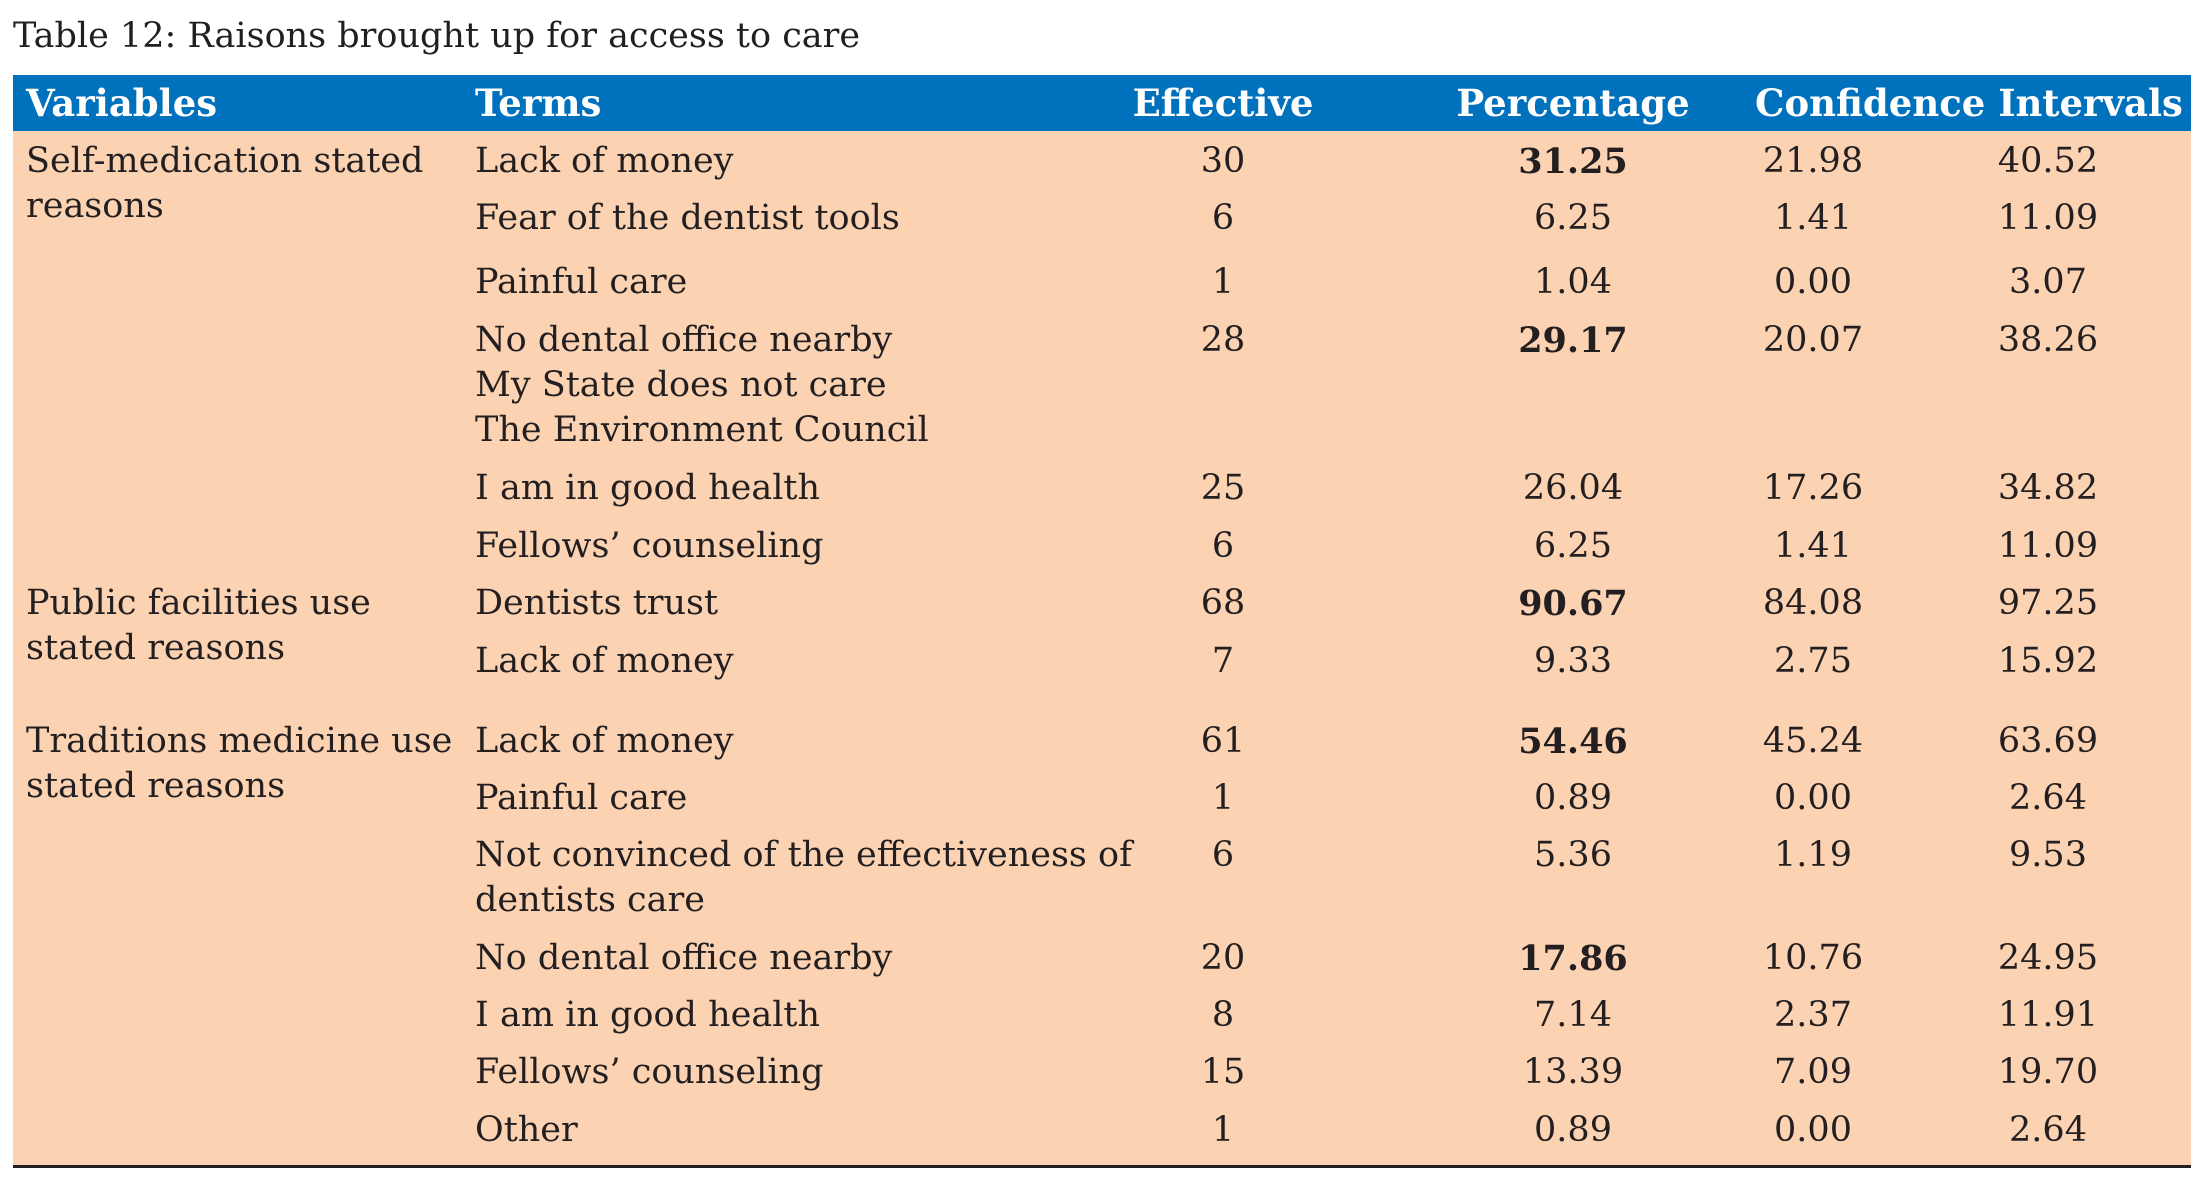 The image size is (2203, 1179). I want to click on ci-high-cell: 38.26, so click(2048, 340).